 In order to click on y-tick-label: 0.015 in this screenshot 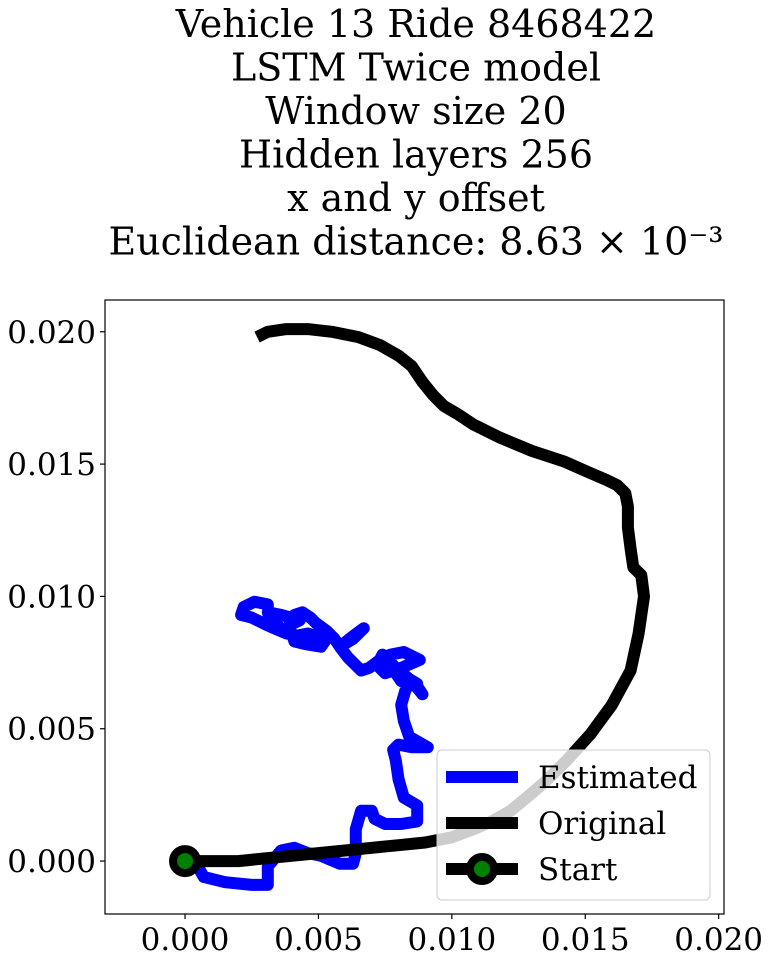, I will do `click(51, 465)`.